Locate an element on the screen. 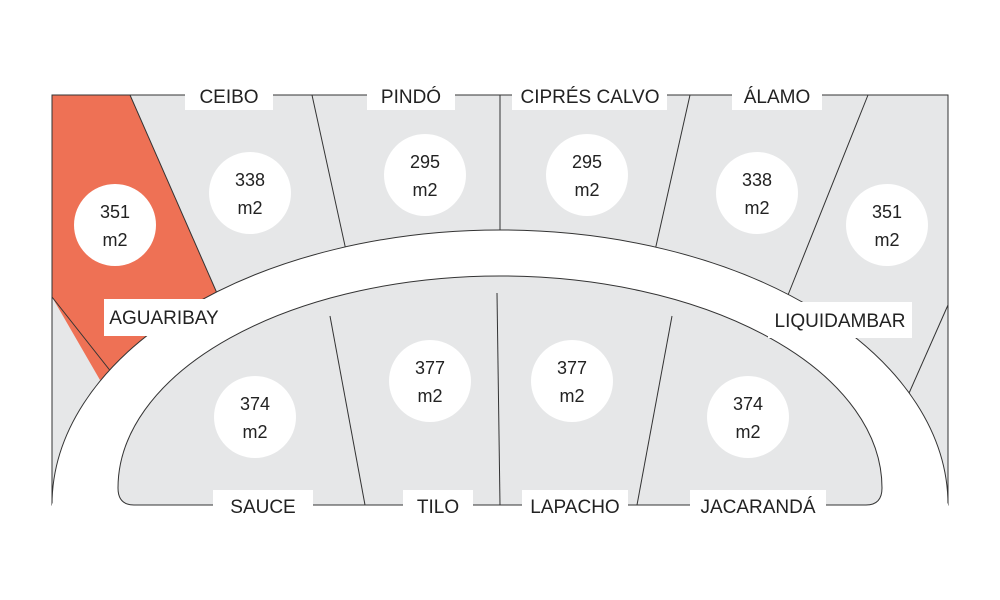  label-lapacho: LAPACHO is located at coordinates (574, 507).